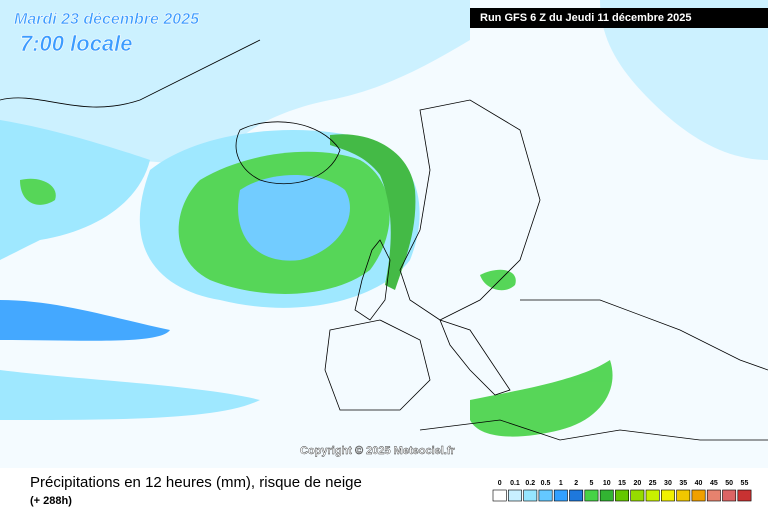  I want to click on forecast-time: 7:00 locale, so click(76, 43).